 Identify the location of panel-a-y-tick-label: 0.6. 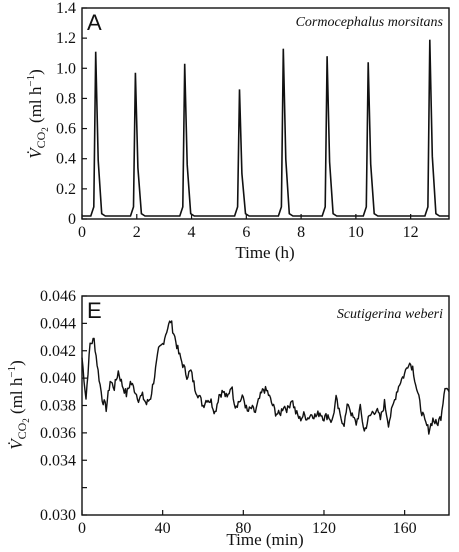
(66, 129).